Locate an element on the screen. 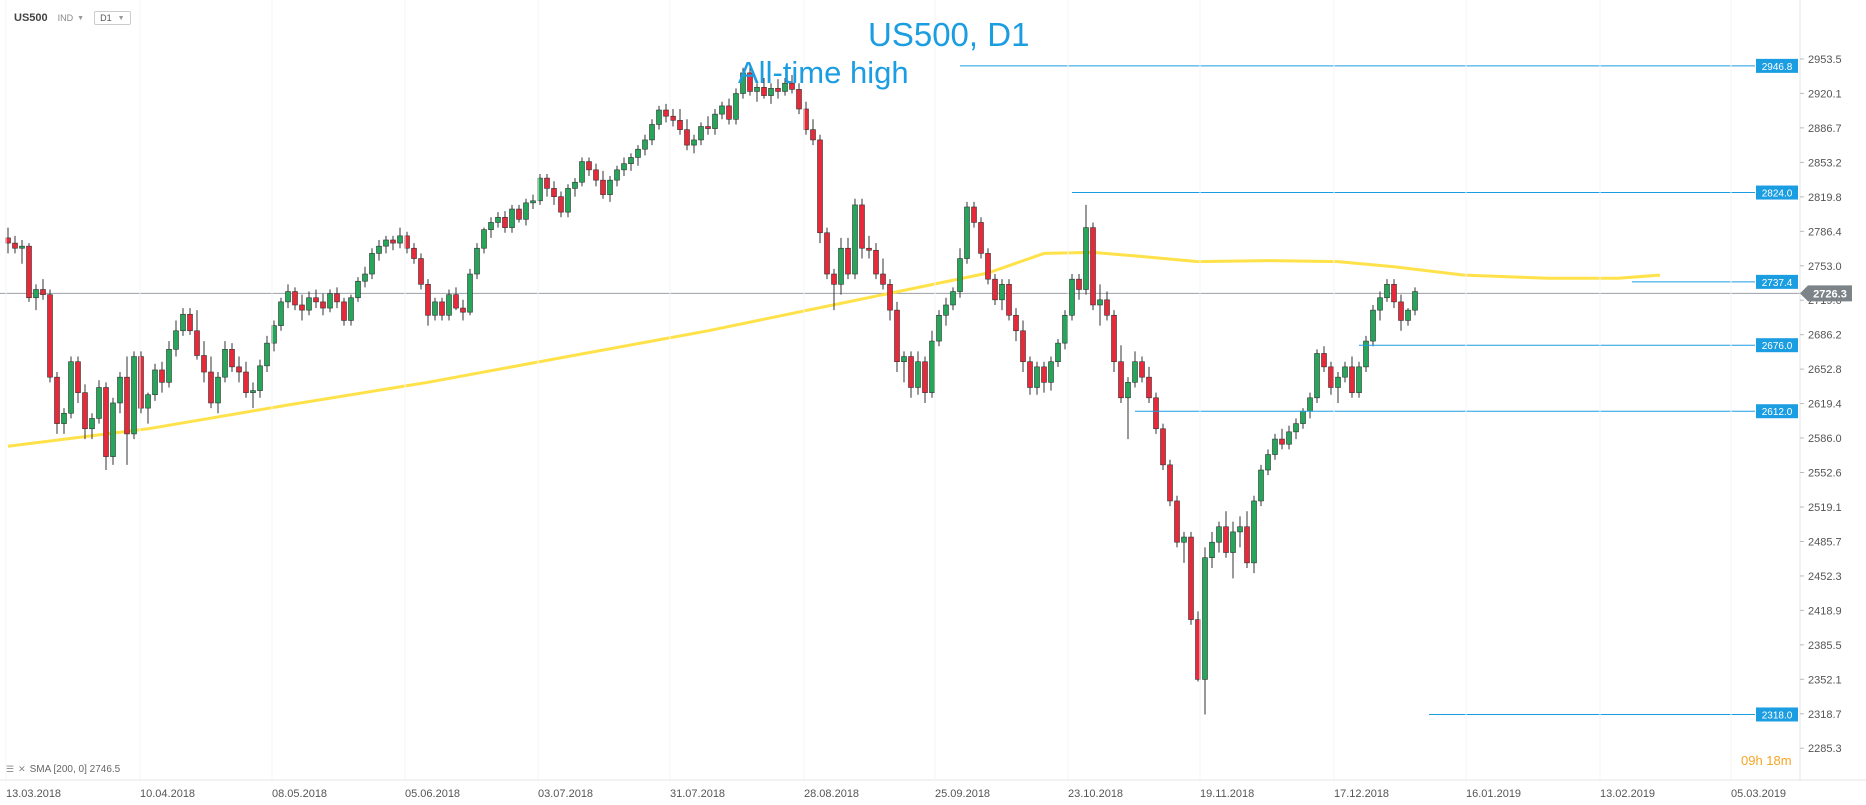  exchange-selector: IND ▼ is located at coordinates (71, 18).